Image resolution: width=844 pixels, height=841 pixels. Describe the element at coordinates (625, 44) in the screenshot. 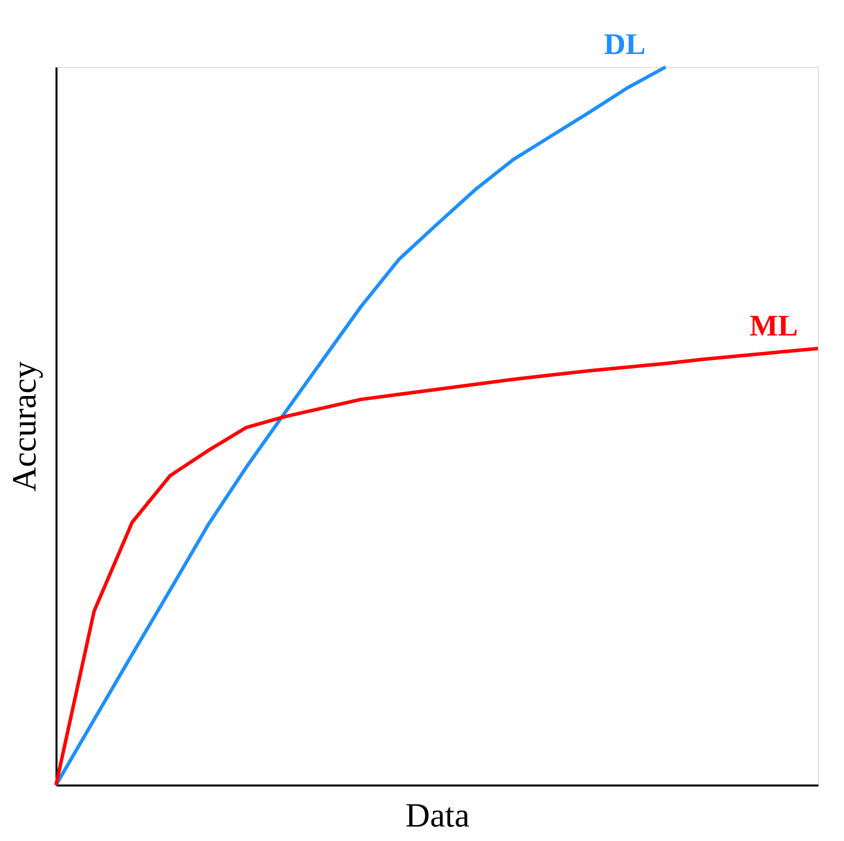

I see `series-label: DL` at that location.